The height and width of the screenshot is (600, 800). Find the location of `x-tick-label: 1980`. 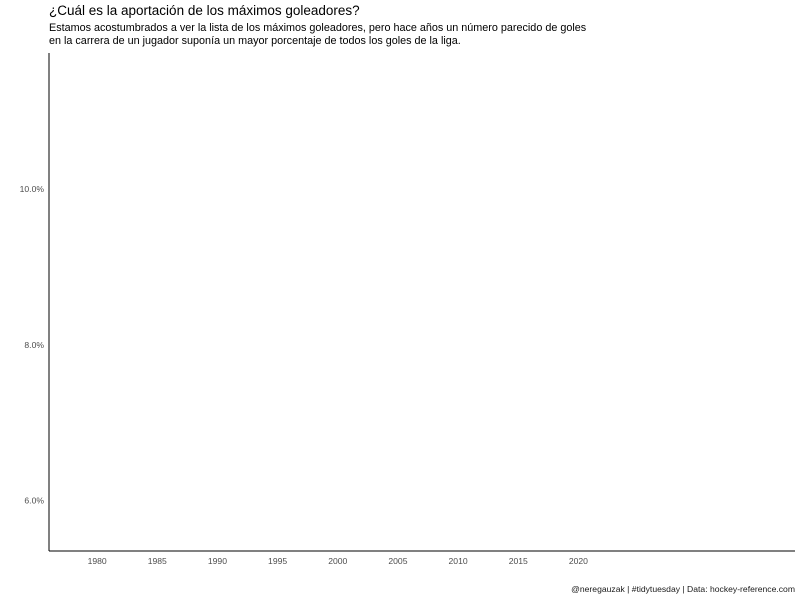

x-tick-label: 1980 is located at coordinates (97, 561).